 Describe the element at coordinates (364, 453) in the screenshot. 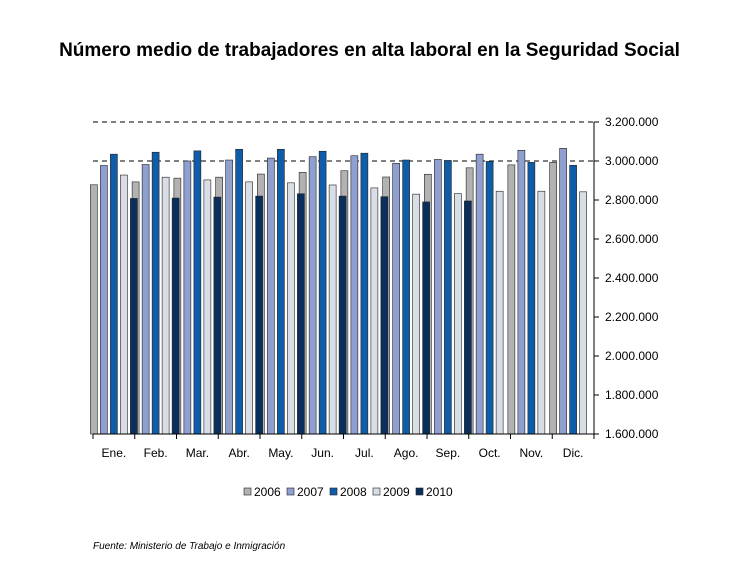

I see `x-tick-label: Jul.` at that location.